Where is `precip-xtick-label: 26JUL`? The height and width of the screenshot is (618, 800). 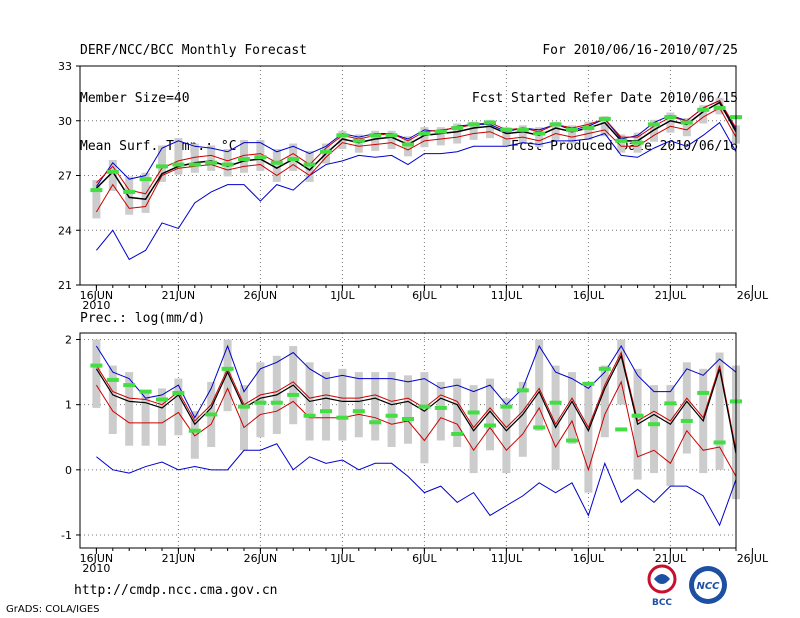
precip-xtick-label: 26JUL is located at coordinates (753, 558).